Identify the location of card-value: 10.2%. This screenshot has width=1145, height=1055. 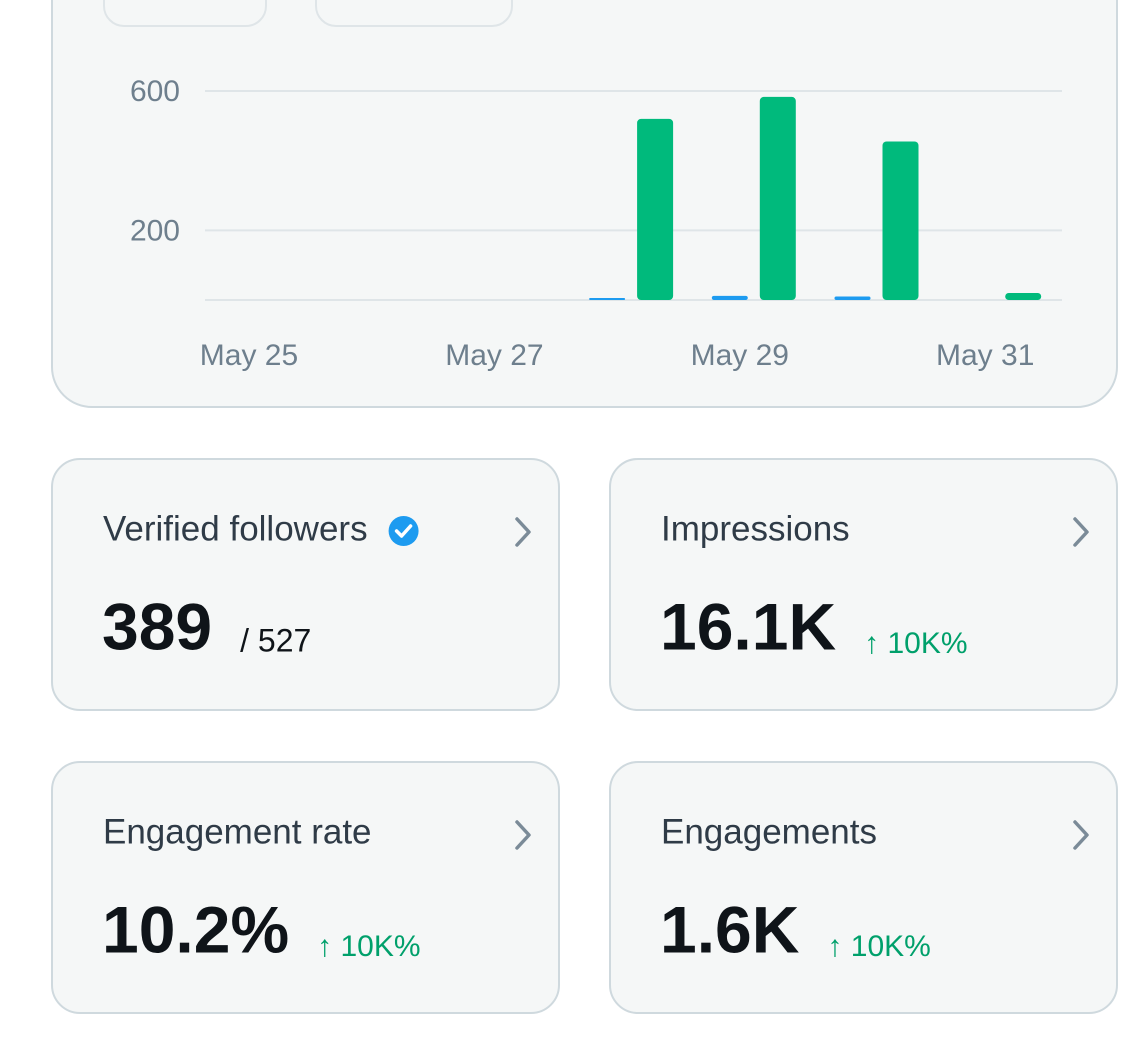
(195, 929).